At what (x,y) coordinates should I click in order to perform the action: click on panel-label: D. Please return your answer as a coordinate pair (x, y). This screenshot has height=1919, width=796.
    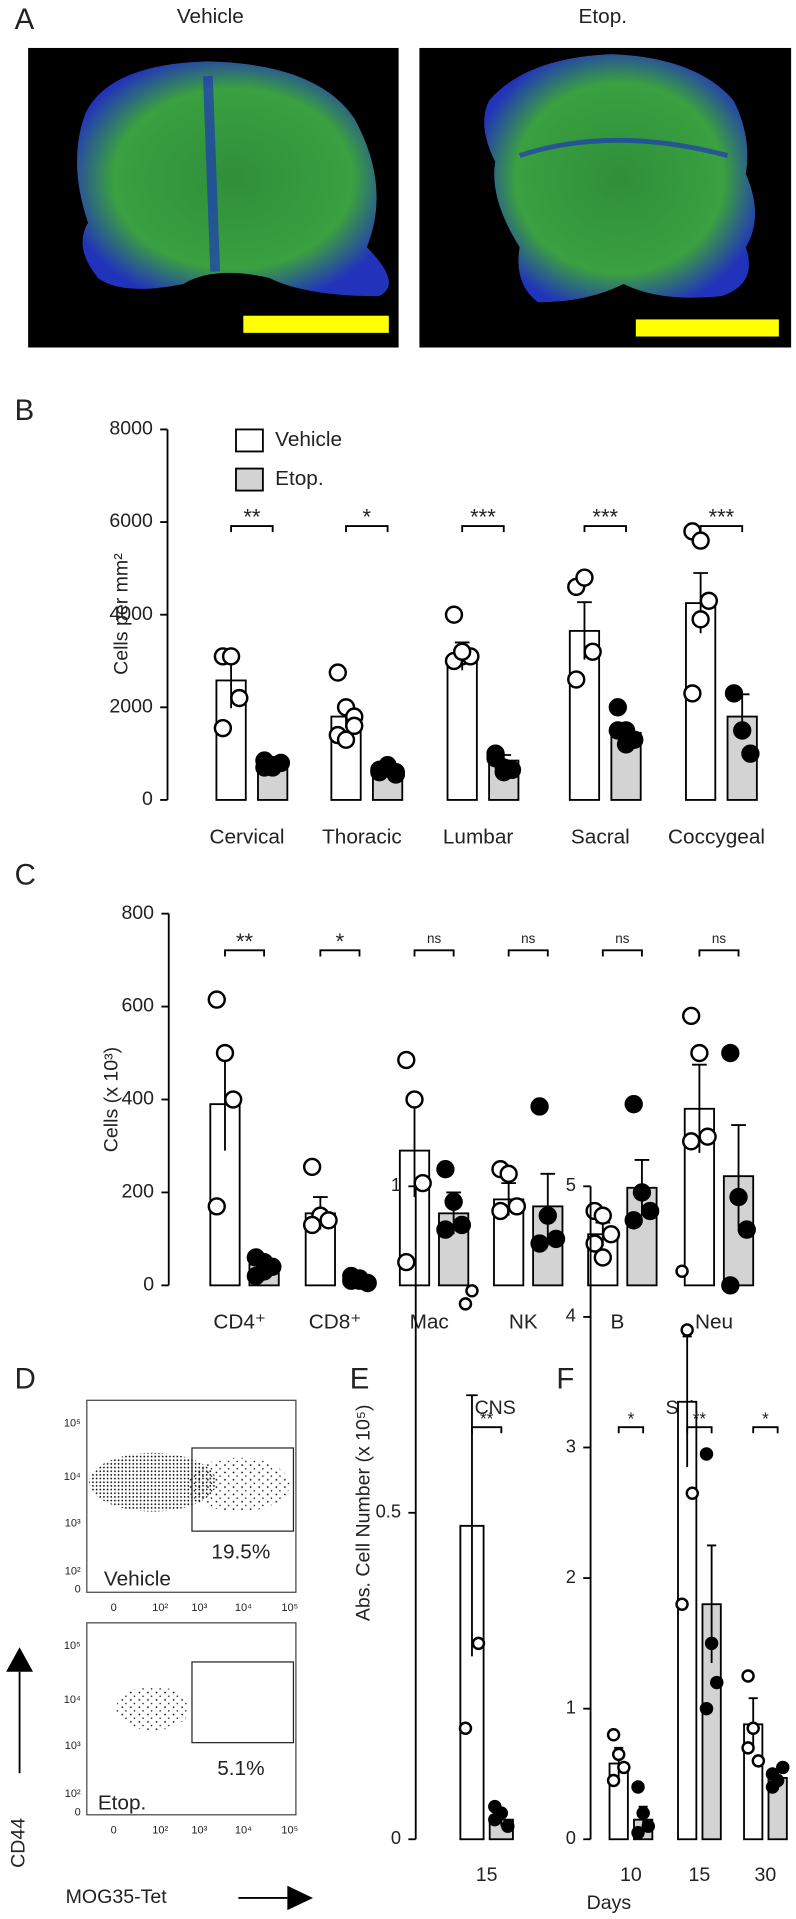
    Looking at the image, I should click on (25, 1378).